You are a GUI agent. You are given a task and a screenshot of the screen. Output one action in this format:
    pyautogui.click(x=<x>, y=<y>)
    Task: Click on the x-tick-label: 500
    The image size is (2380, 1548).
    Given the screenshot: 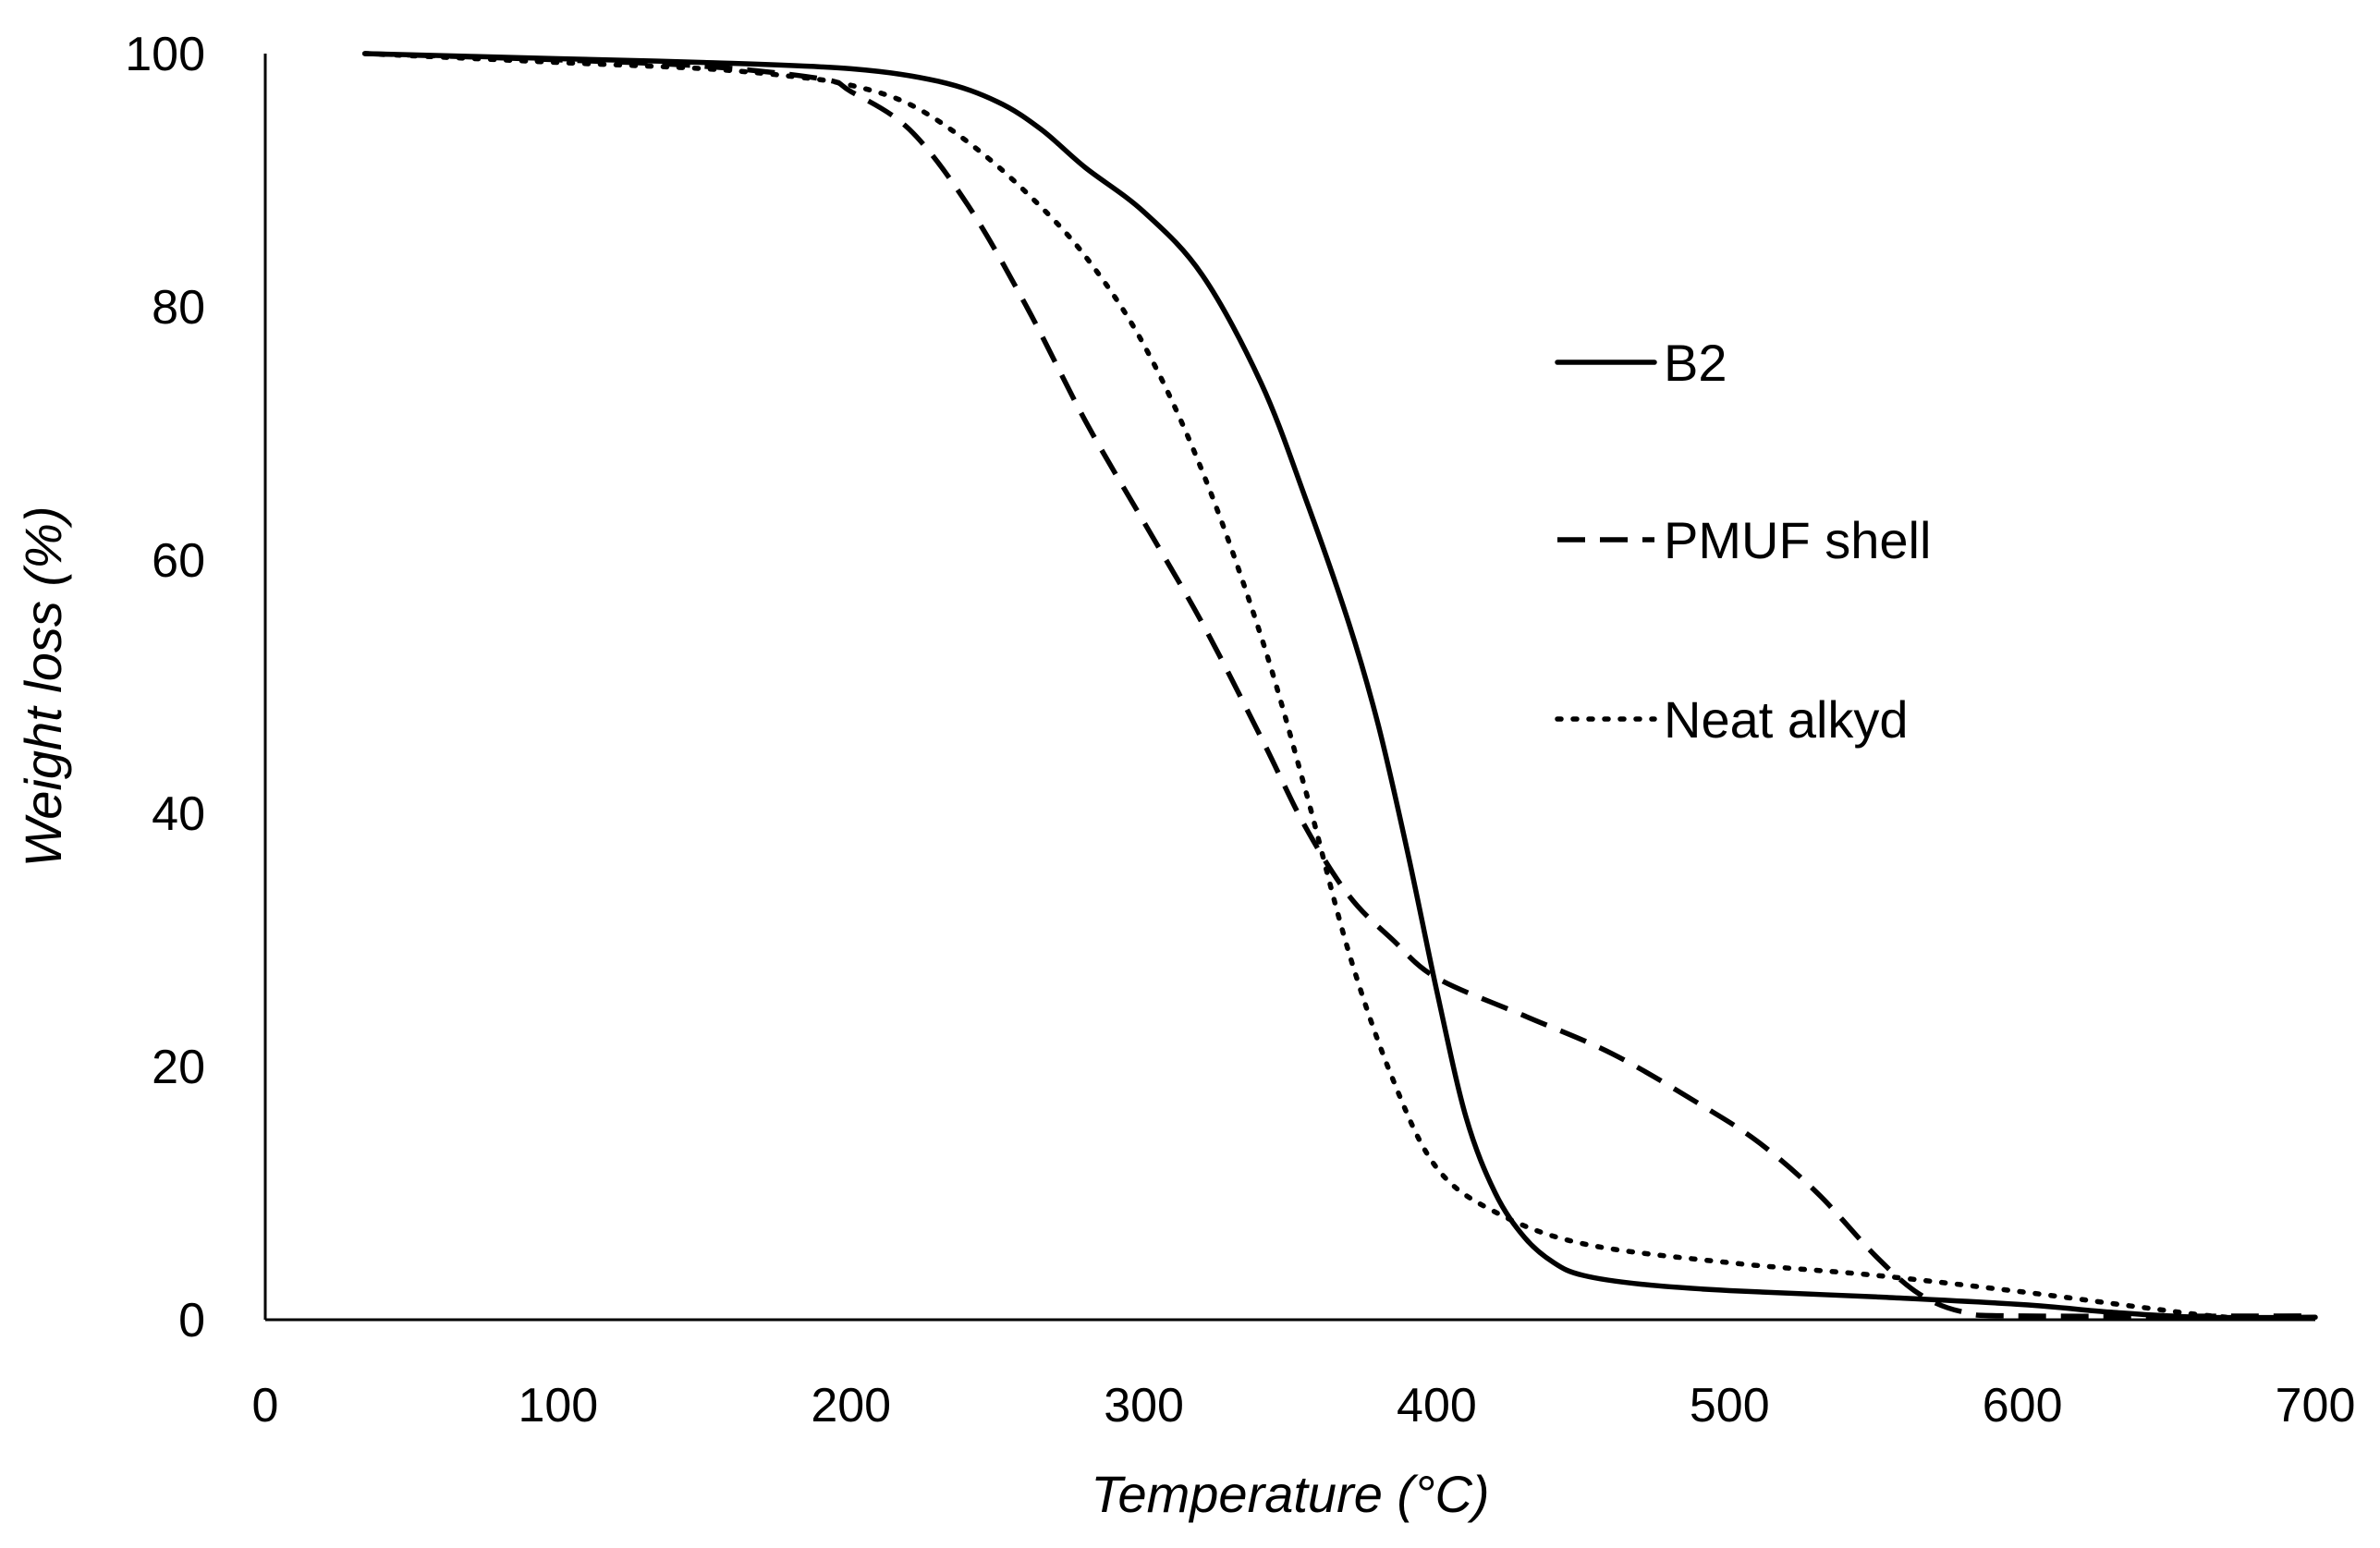 What is the action you would take?
    pyautogui.click(x=1730, y=1405)
    